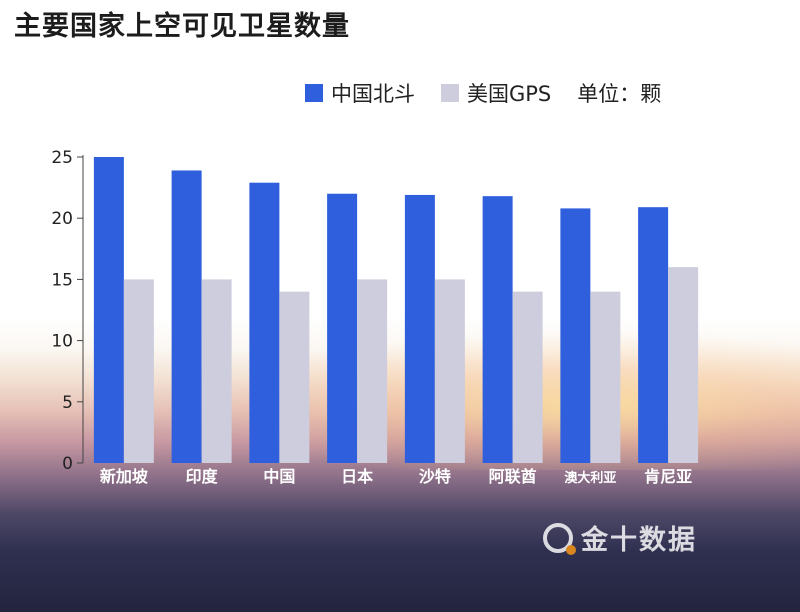  Describe the element at coordinates (67, 464) in the screenshot. I see `y-tick-label: 0` at that location.